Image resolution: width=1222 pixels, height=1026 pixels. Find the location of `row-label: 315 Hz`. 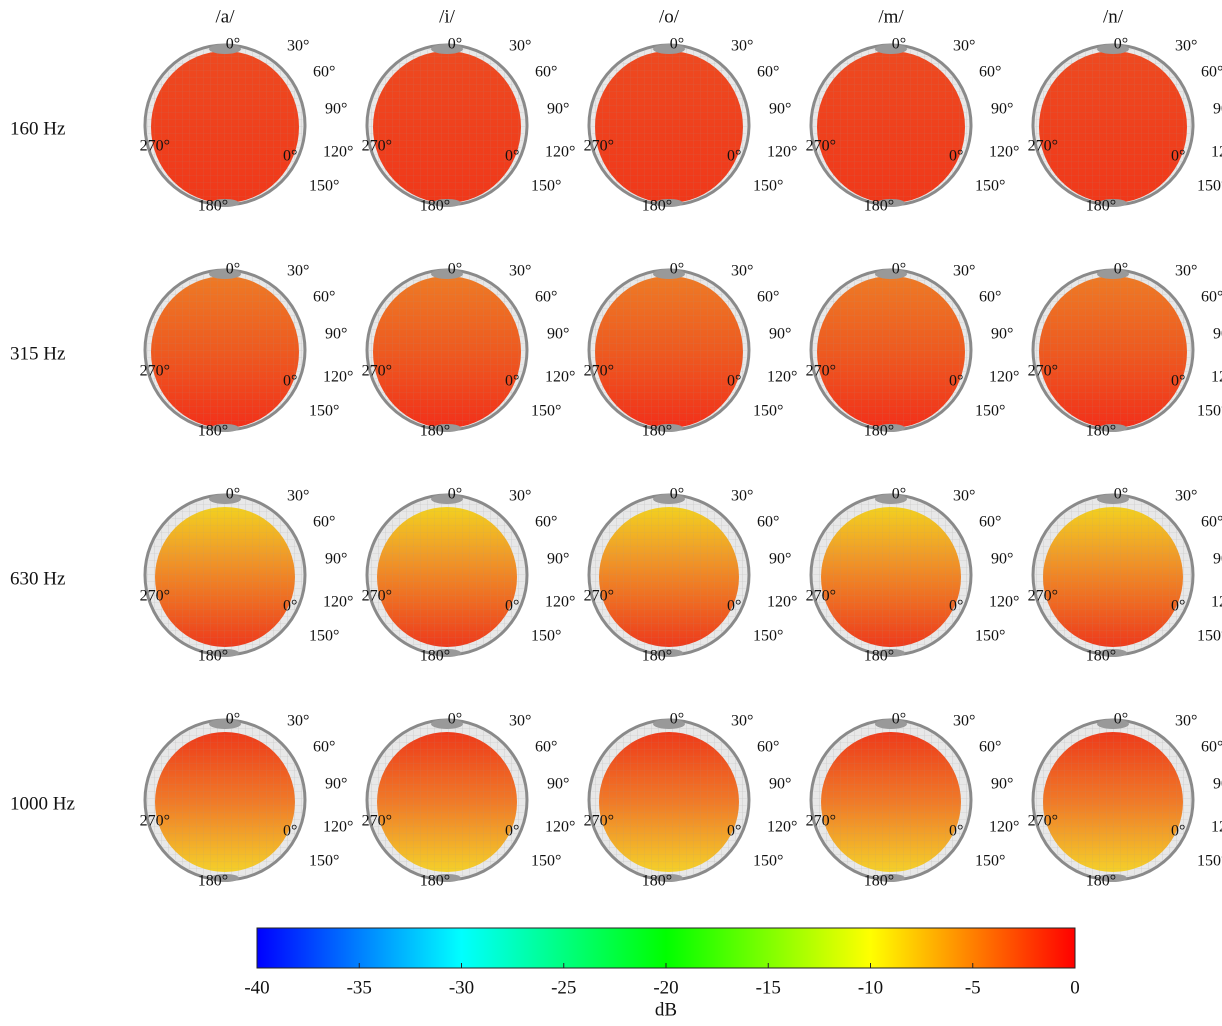

row-label: 315 Hz is located at coordinates (37, 353).